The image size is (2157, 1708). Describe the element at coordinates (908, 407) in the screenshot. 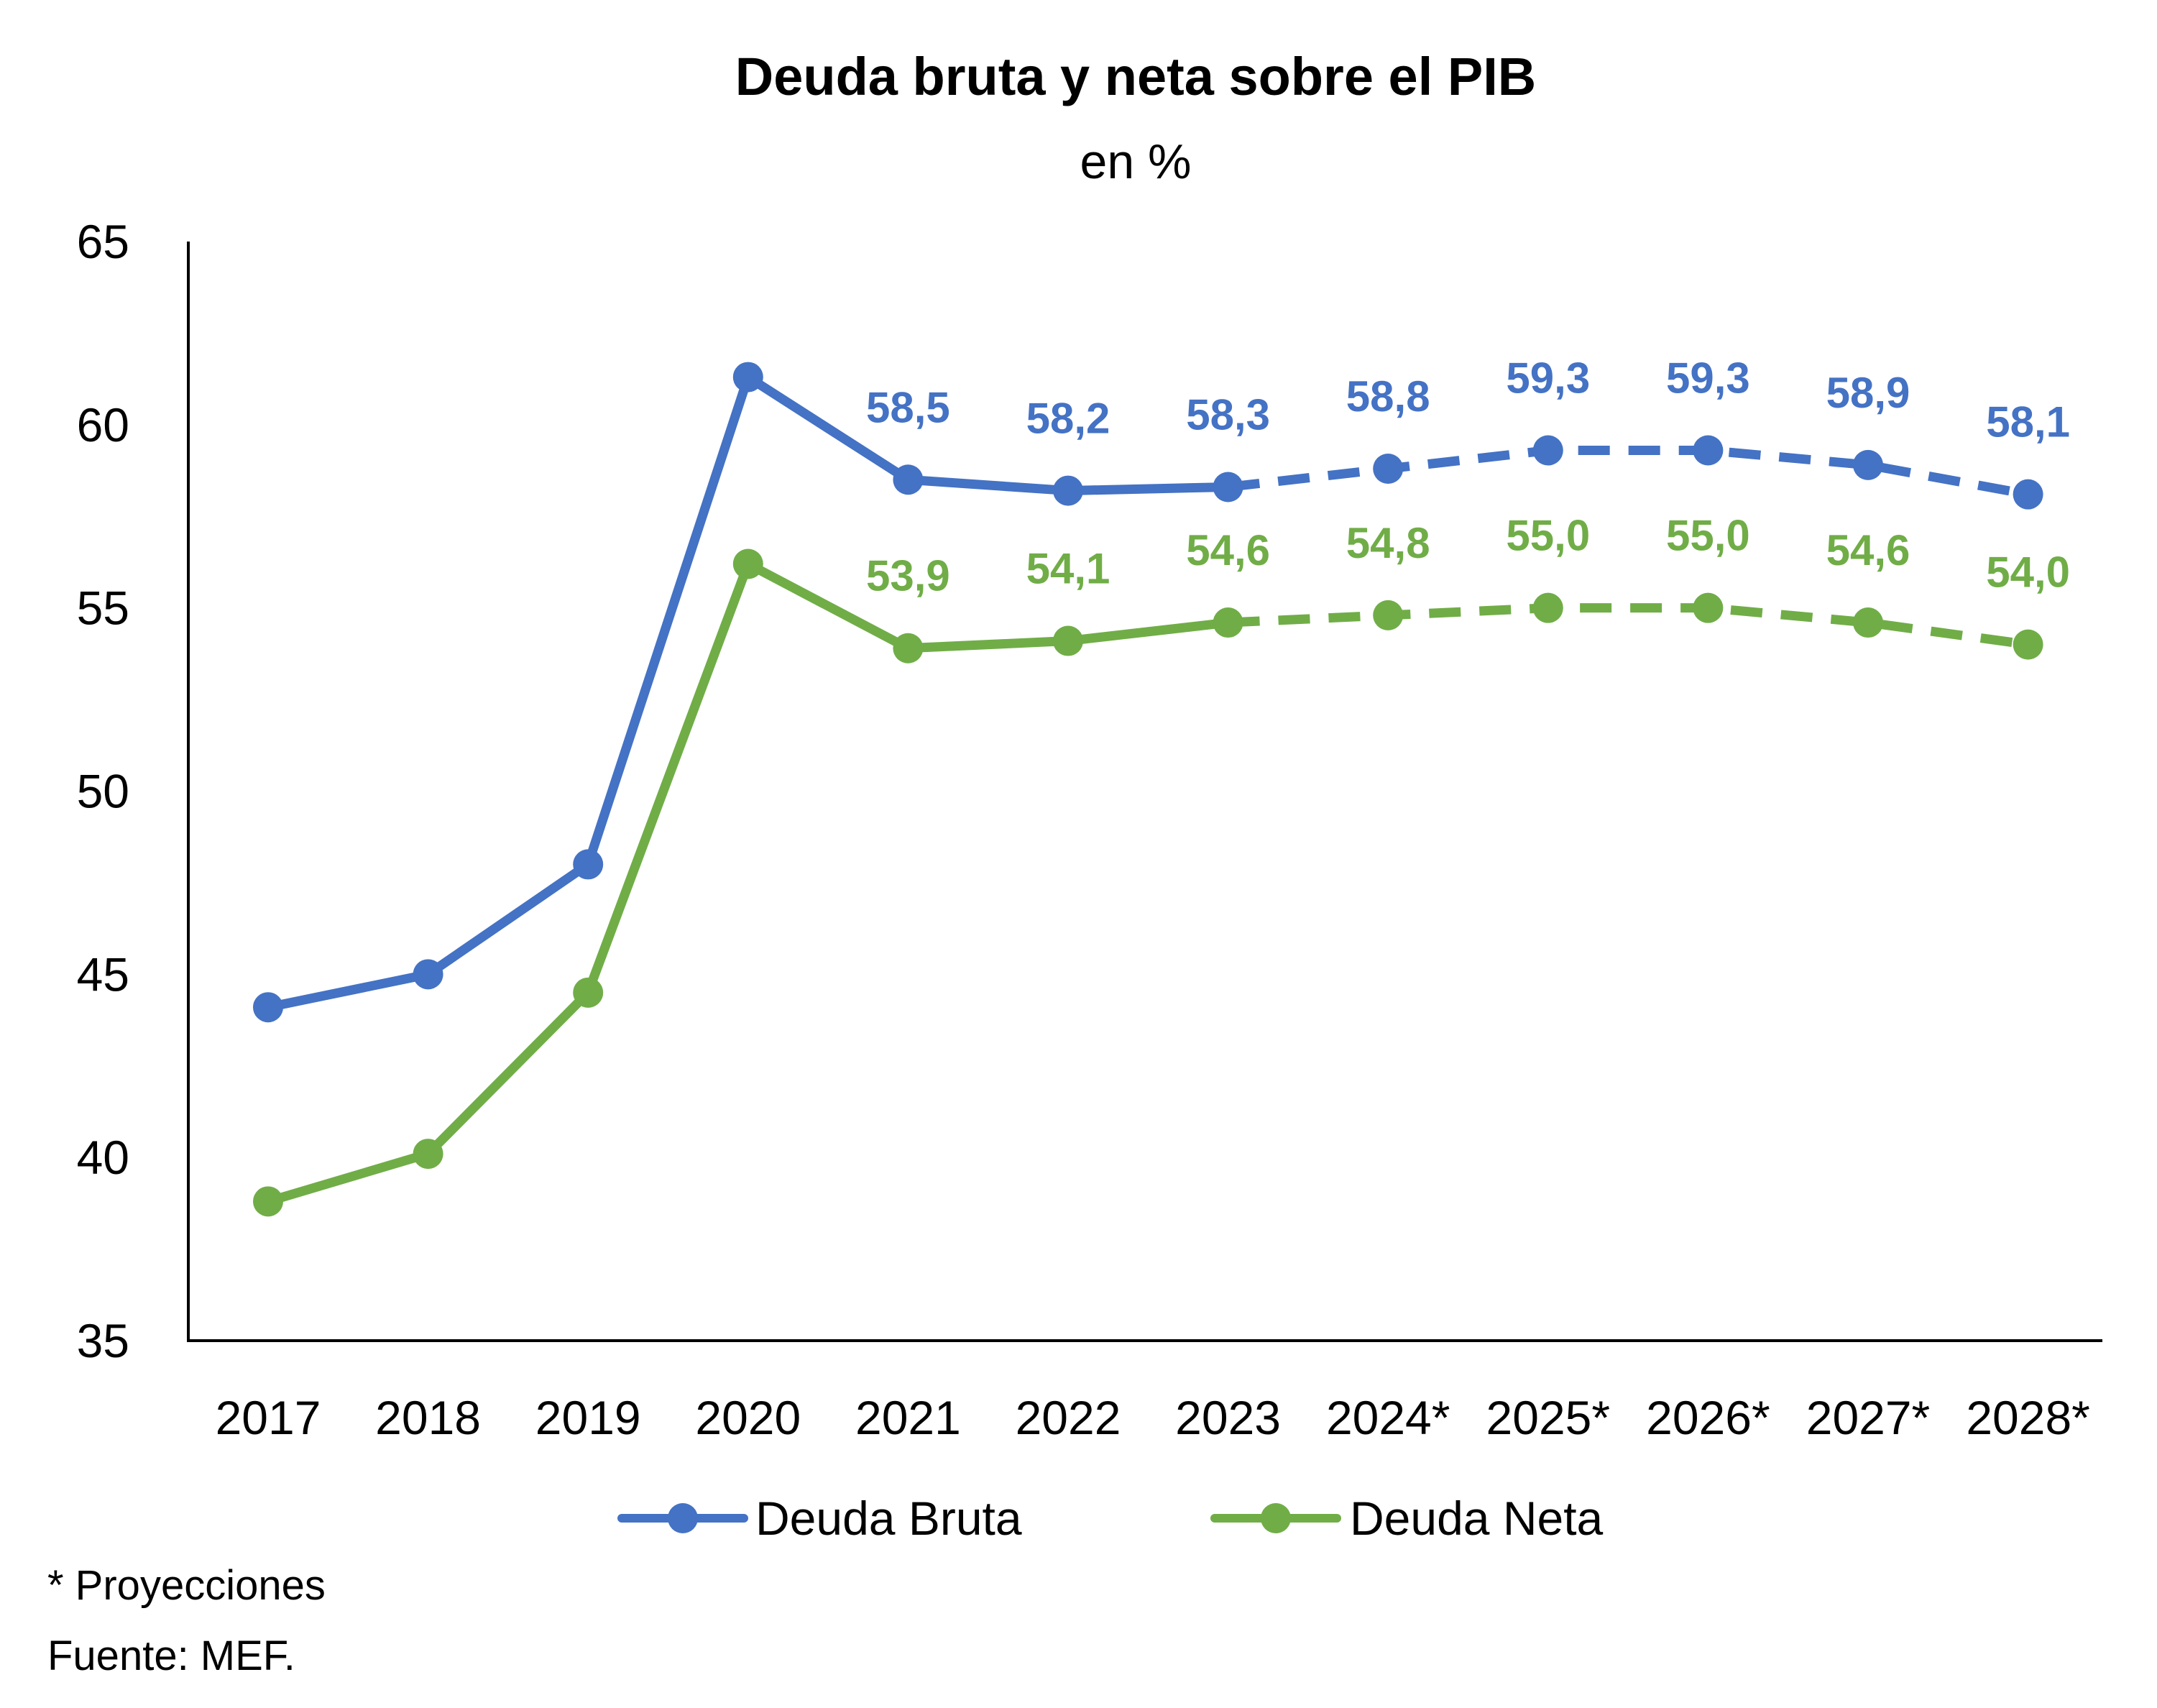

I see `data-label: 58,5` at that location.